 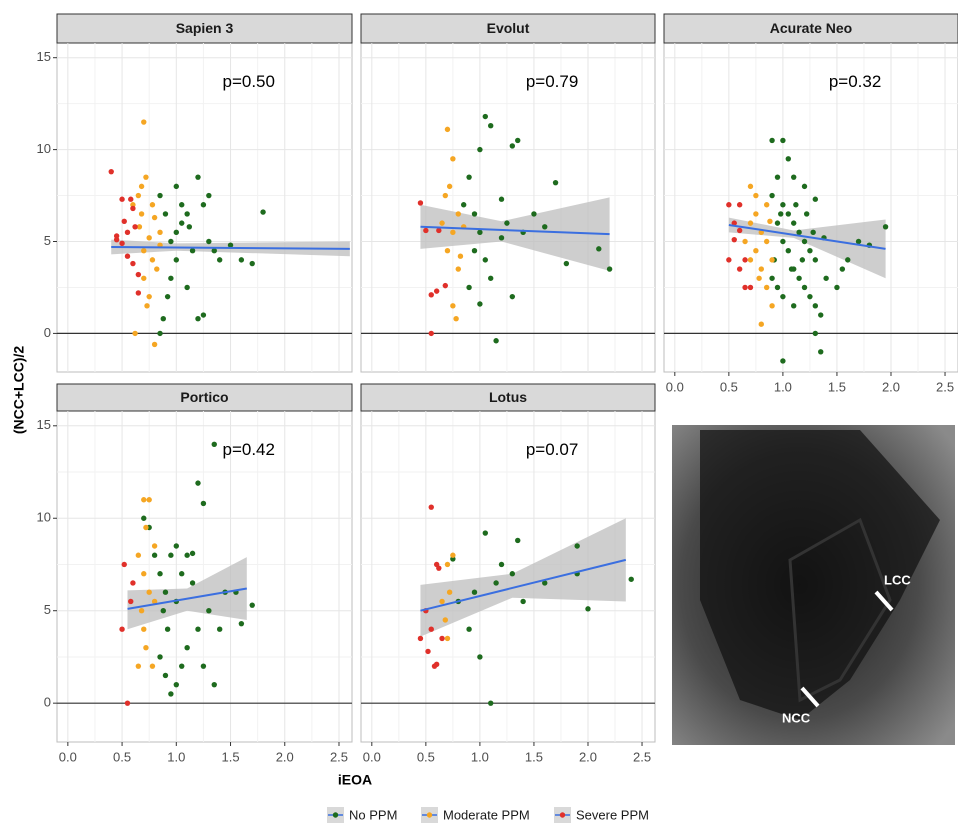 What do you see at coordinates (335, 815) in the screenshot?
I see `legend-dot` at bounding box center [335, 815].